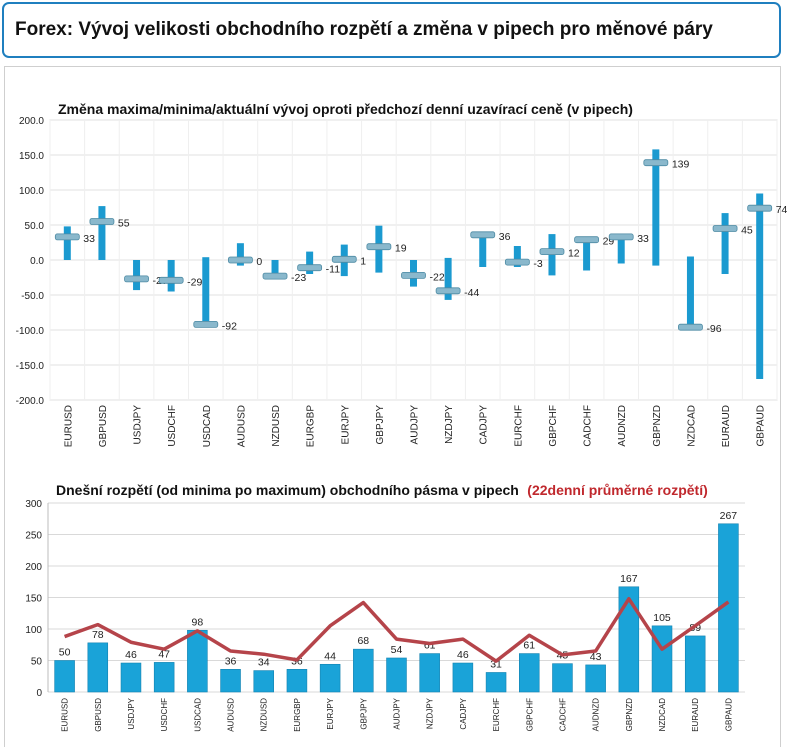 This screenshot has width=787, height=747. What do you see at coordinates (311, 426) in the screenshot?
I see `chart1-x-label: EURGBP` at bounding box center [311, 426].